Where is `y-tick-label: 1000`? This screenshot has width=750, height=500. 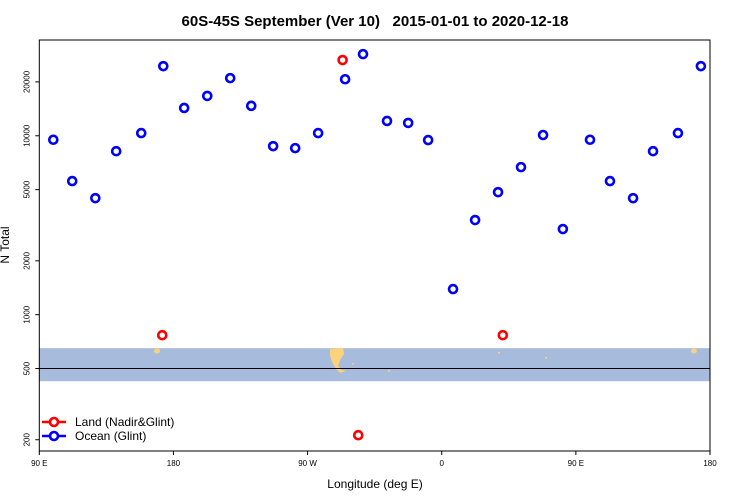
y-tick-label: 1000 is located at coordinates (26, 314).